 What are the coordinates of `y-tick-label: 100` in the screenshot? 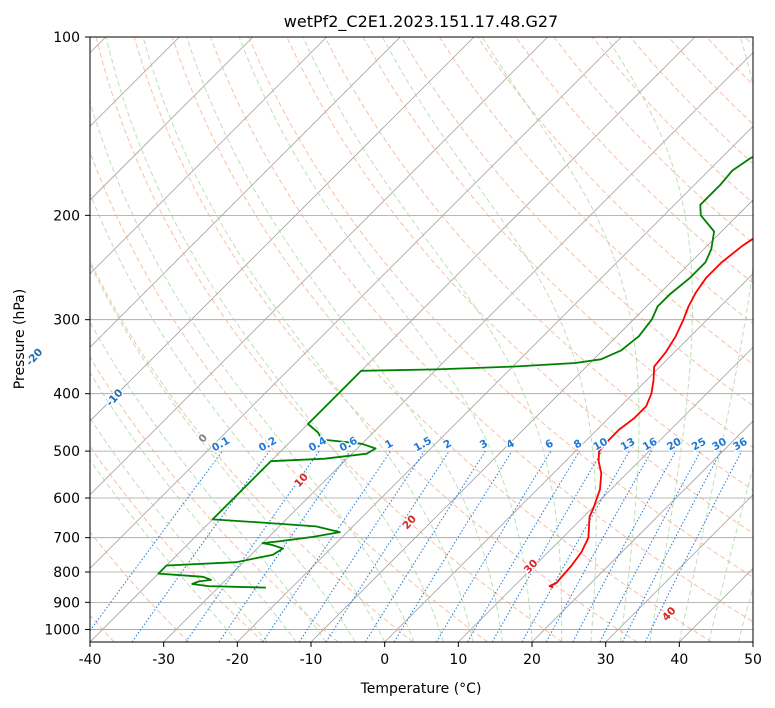 It's located at (66, 38).